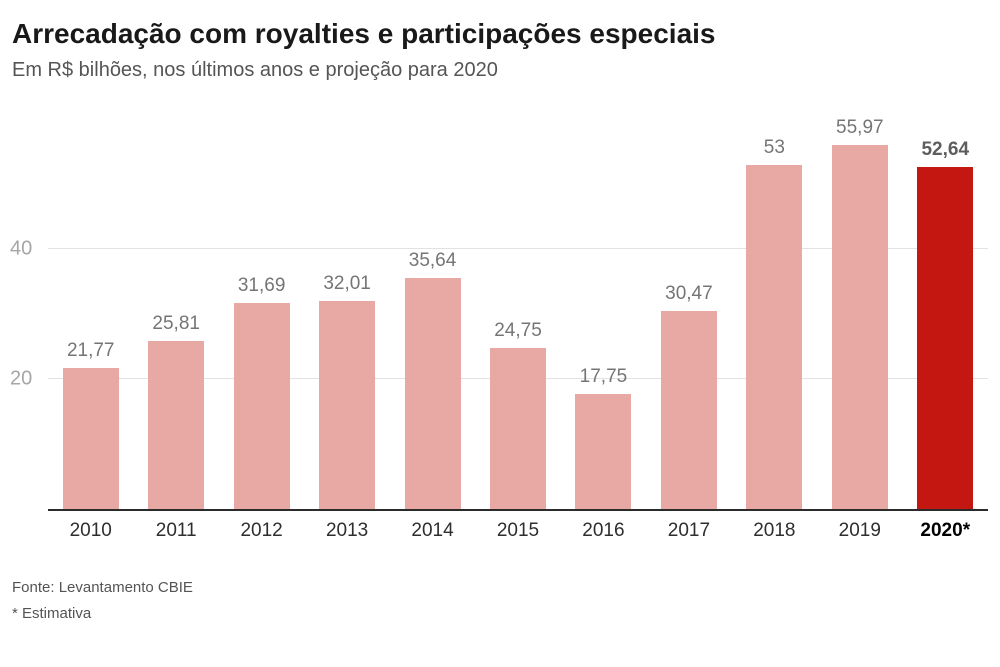 This screenshot has height=667, width=1000. I want to click on x-tick-label-2015: 2015, so click(518, 531).